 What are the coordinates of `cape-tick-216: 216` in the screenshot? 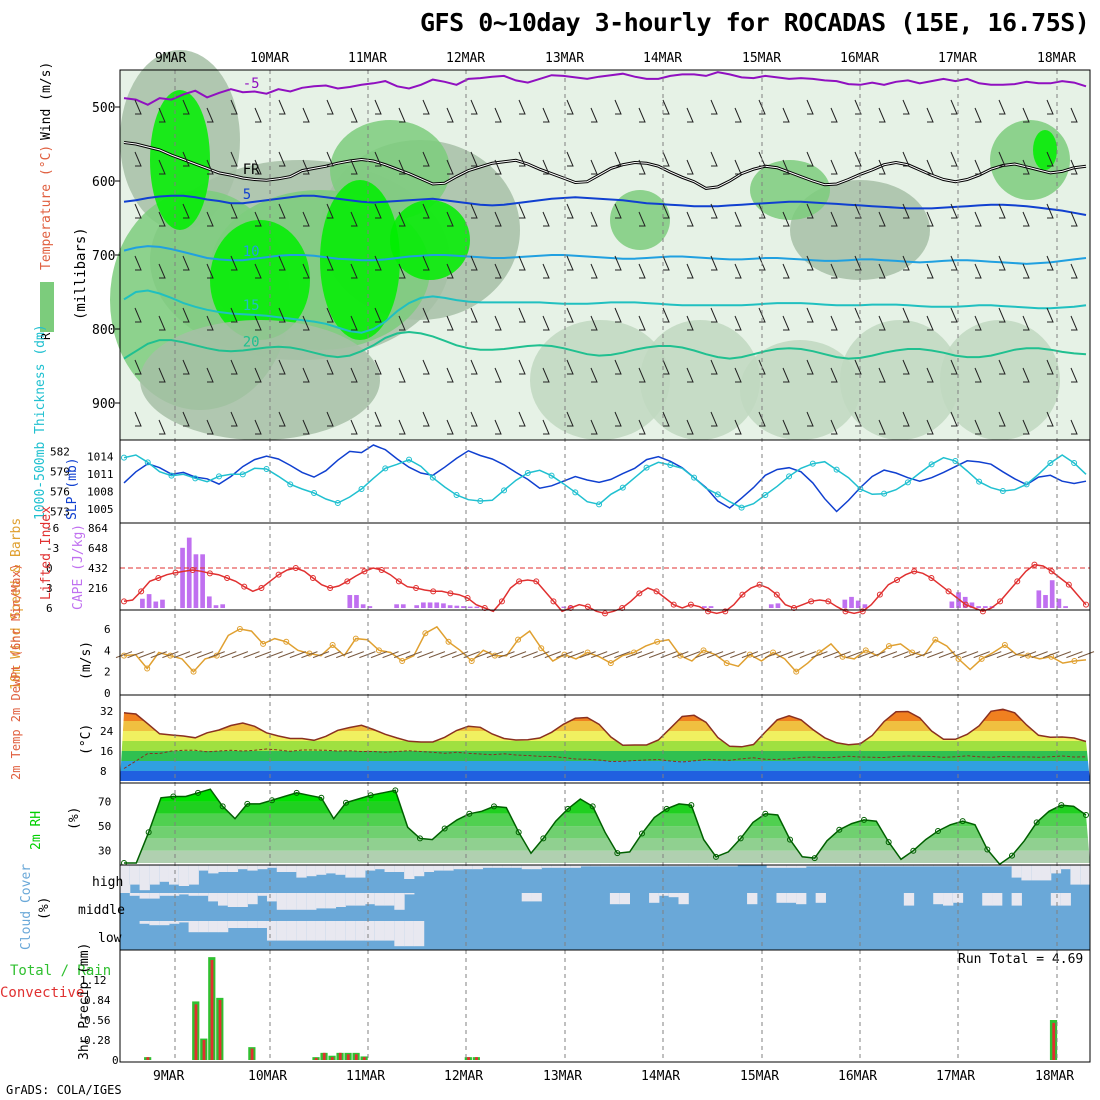 It's located at (98, 588).